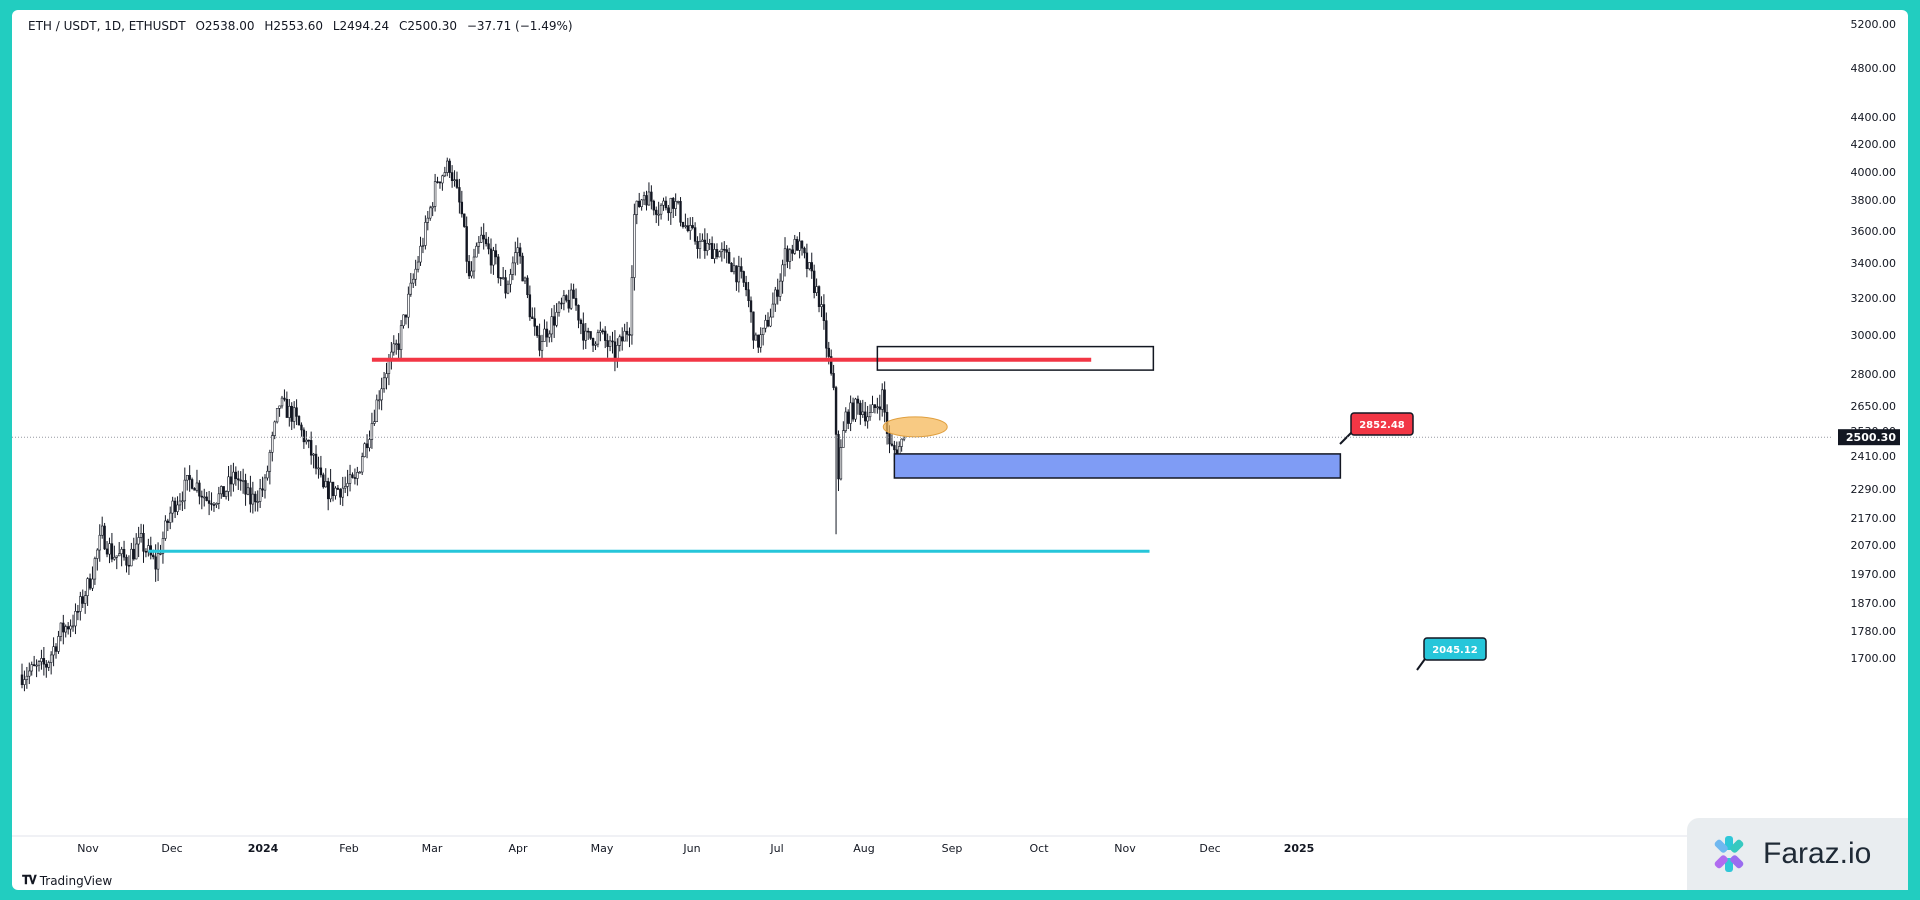 The height and width of the screenshot is (900, 1920). Describe the element at coordinates (107, 26) in the screenshot. I see `symbol-name: ETH / USDT, 1D, ETHUSDT` at that location.